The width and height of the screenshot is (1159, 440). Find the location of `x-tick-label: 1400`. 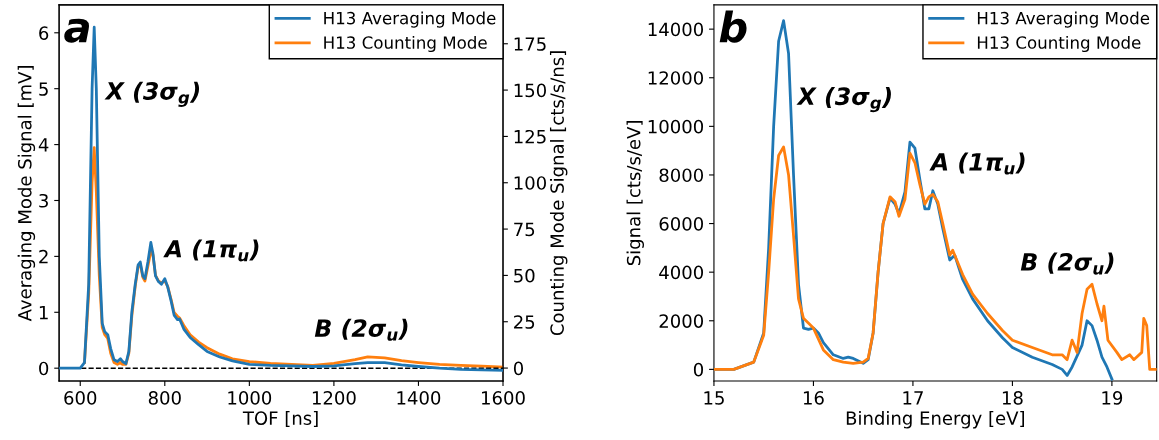

x-tick-label: 1400 is located at coordinates (419, 398).